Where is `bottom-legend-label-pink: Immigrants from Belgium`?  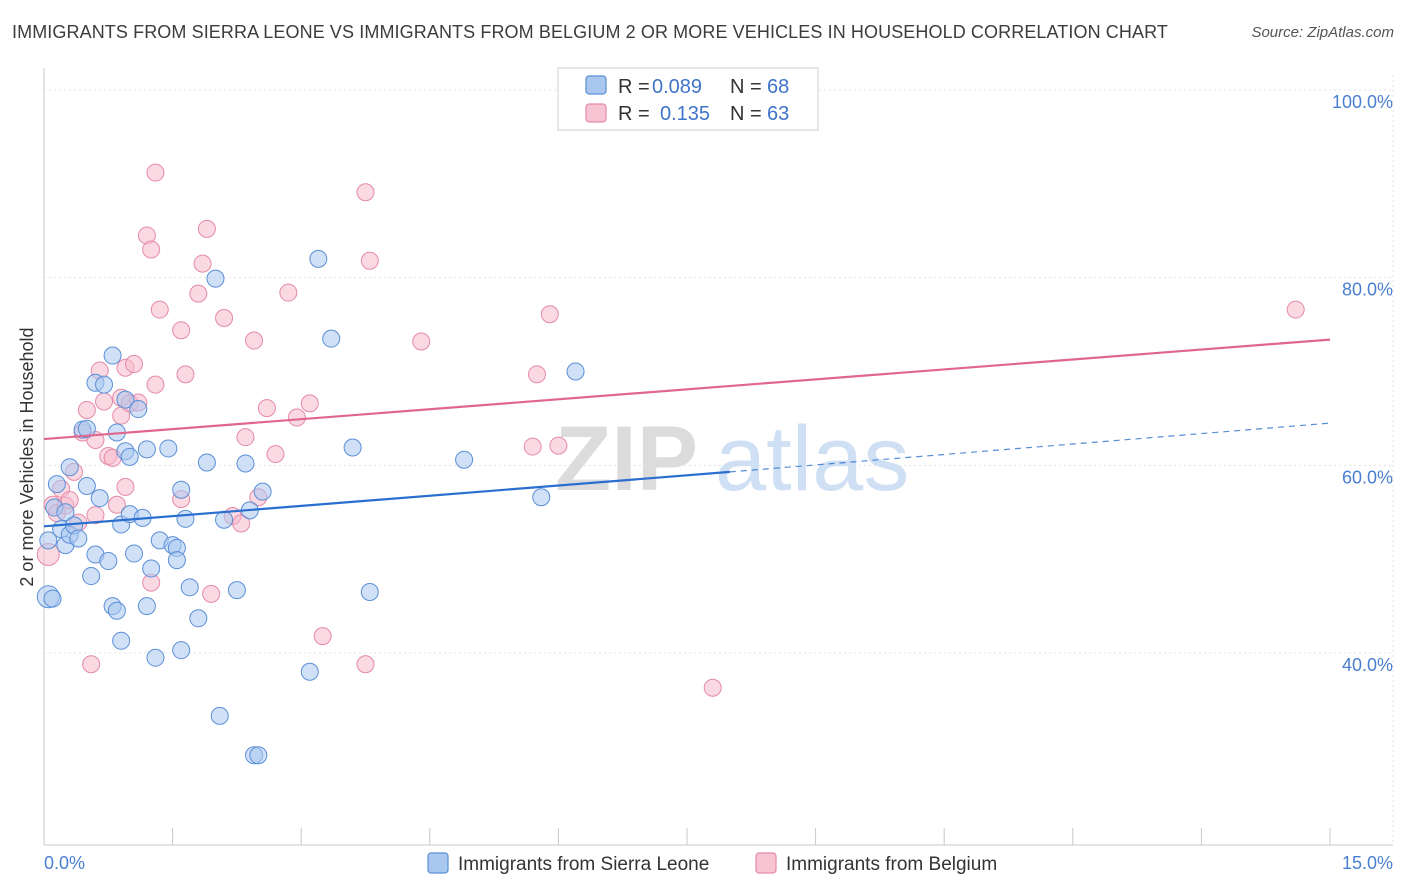 bottom-legend-label-pink: Immigrants from Belgium is located at coordinates (891, 864).